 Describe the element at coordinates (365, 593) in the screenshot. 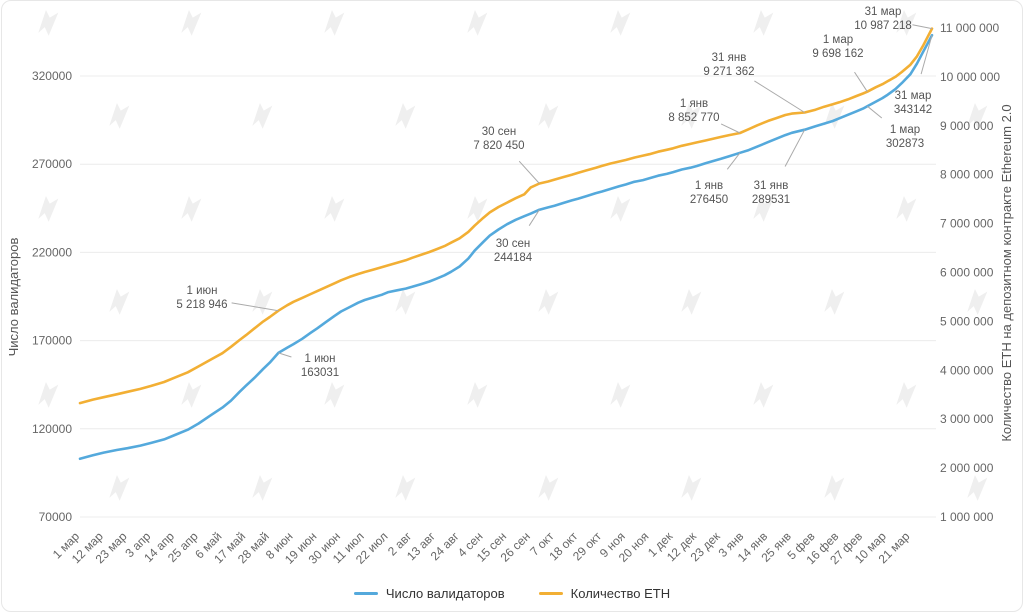

I see `validators-legend-marker-icon` at that location.